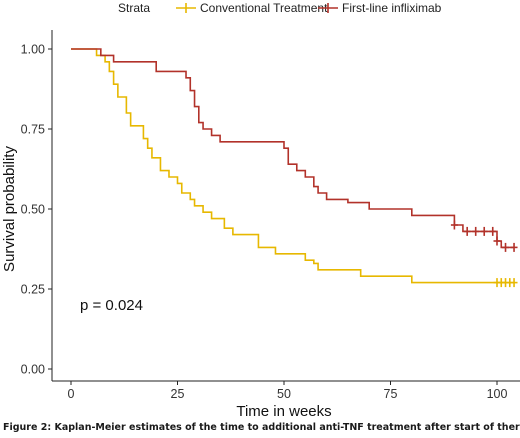 This screenshot has height=438, width=520. I want to click on x-tick-label: 0, so click(71, 394).